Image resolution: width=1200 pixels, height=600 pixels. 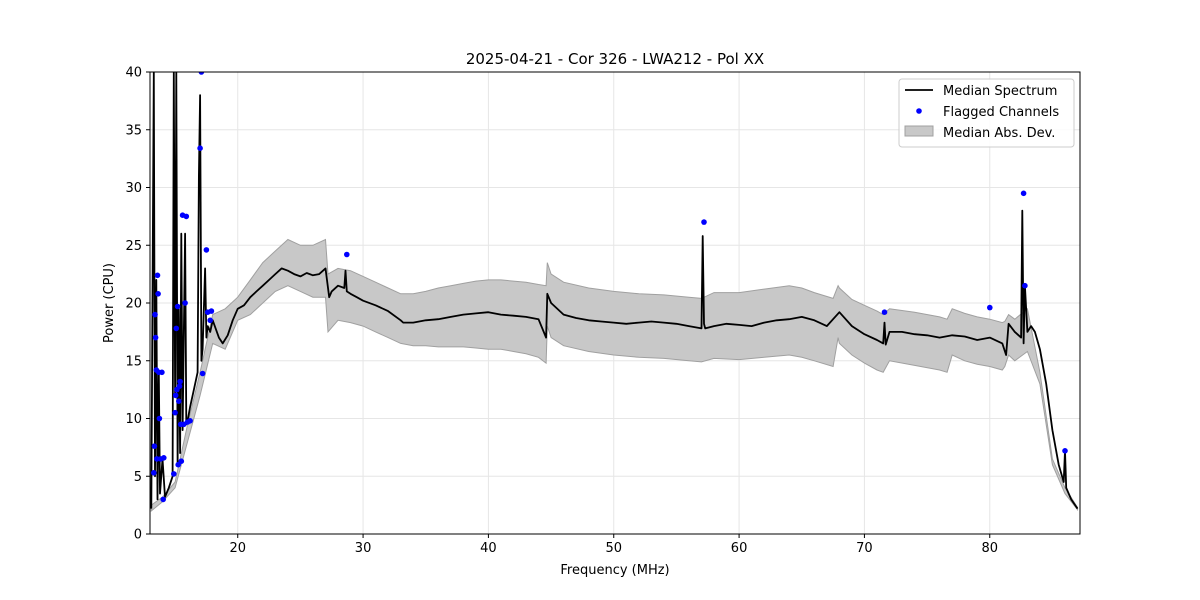 I want to click on y-axis-ticks: 0 5 10 15 20 25 30 35 40, so click(x=137, y=304).